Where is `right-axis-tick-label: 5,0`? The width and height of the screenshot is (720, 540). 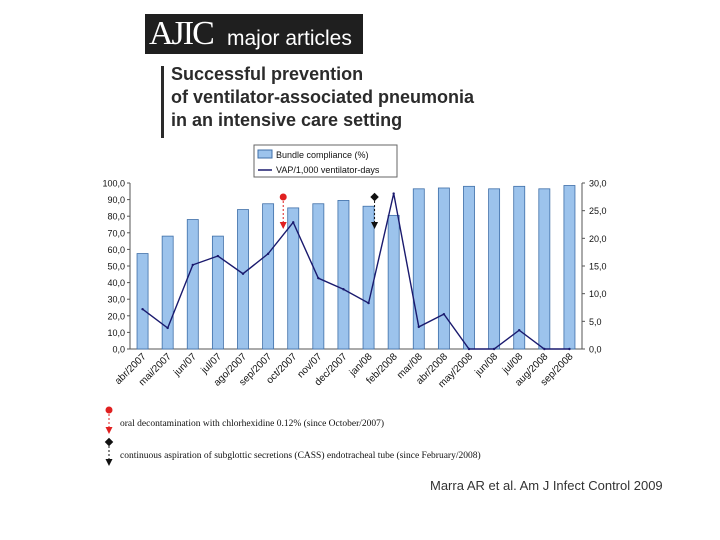
right-axis-tick-label: 5,0 is located at coordinates (595, 322).